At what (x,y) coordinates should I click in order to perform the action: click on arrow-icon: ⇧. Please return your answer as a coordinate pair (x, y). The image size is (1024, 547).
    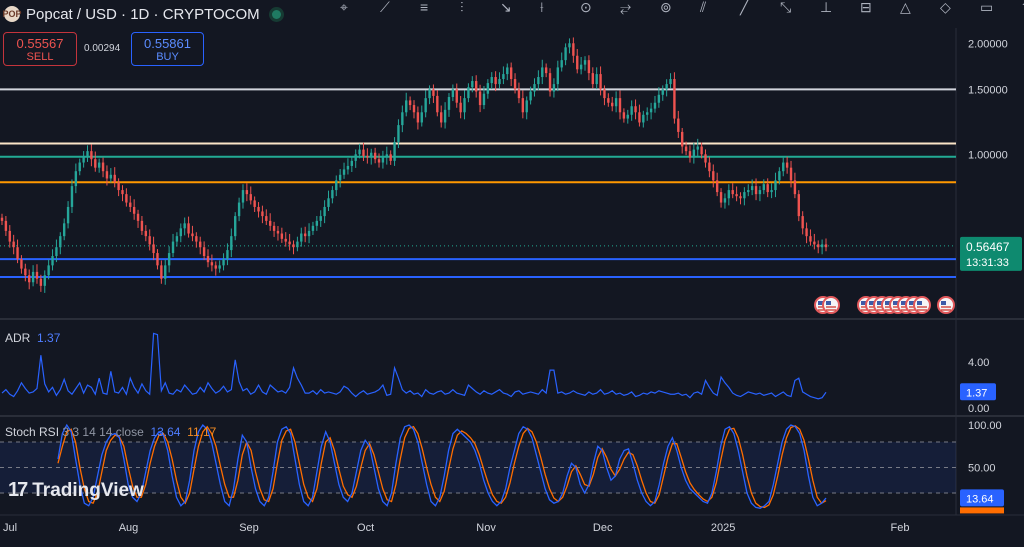
    Looking at the image, I should click on (1022, 7).